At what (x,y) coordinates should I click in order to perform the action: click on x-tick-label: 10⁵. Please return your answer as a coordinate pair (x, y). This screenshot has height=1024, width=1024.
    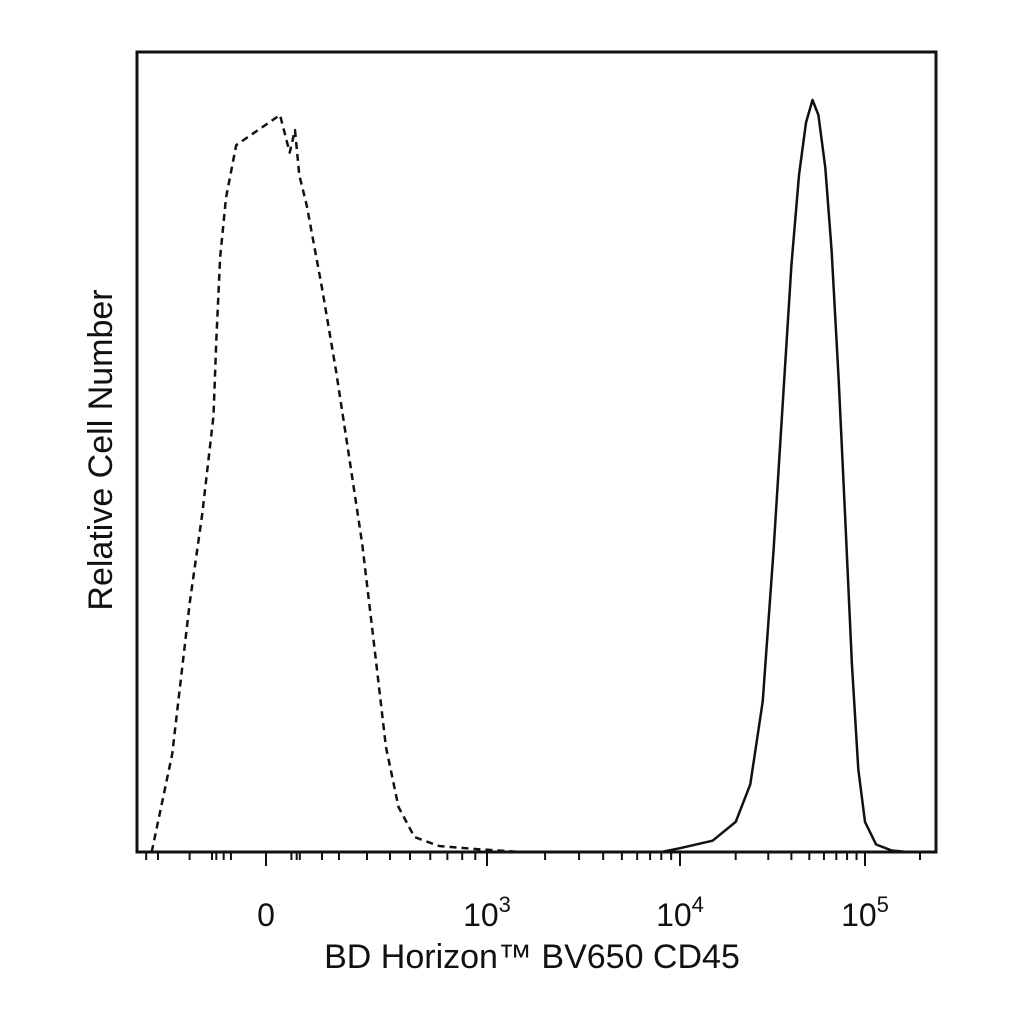
    Looking at the image, I should click on (865, 912).